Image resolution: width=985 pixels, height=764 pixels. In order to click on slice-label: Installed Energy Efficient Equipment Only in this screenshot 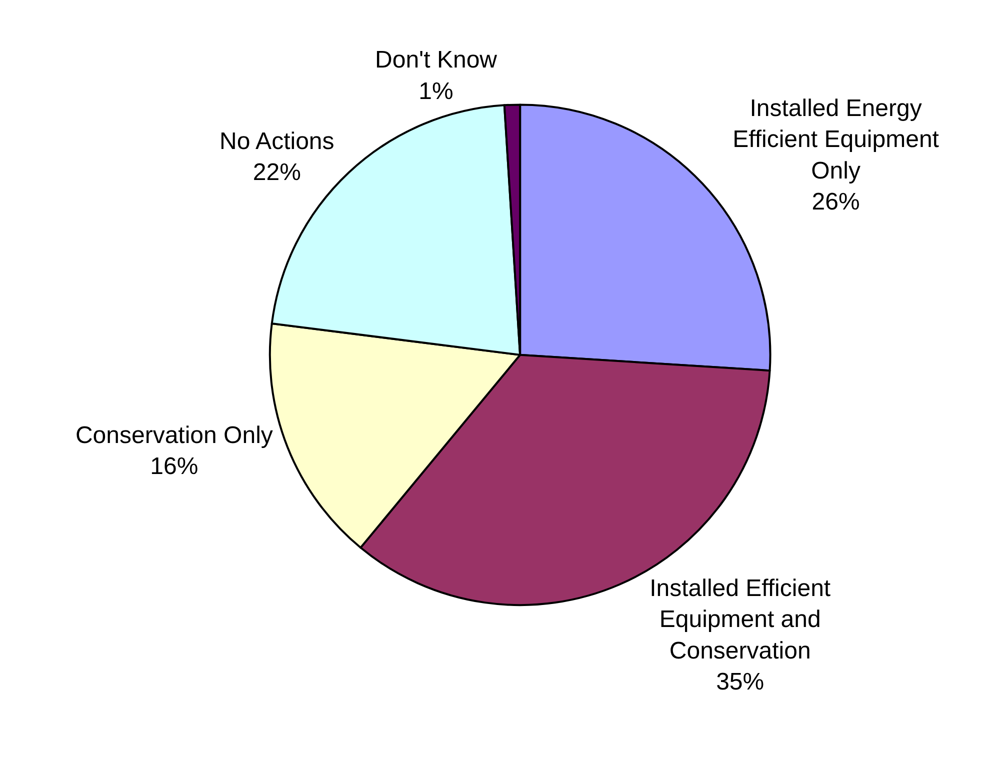, I will do `click(836, 139)`.